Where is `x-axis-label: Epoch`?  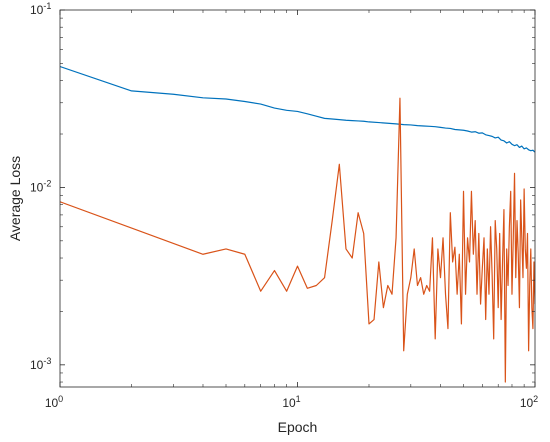
x-axis-label: Epoch is located at coordinates (298, 427).